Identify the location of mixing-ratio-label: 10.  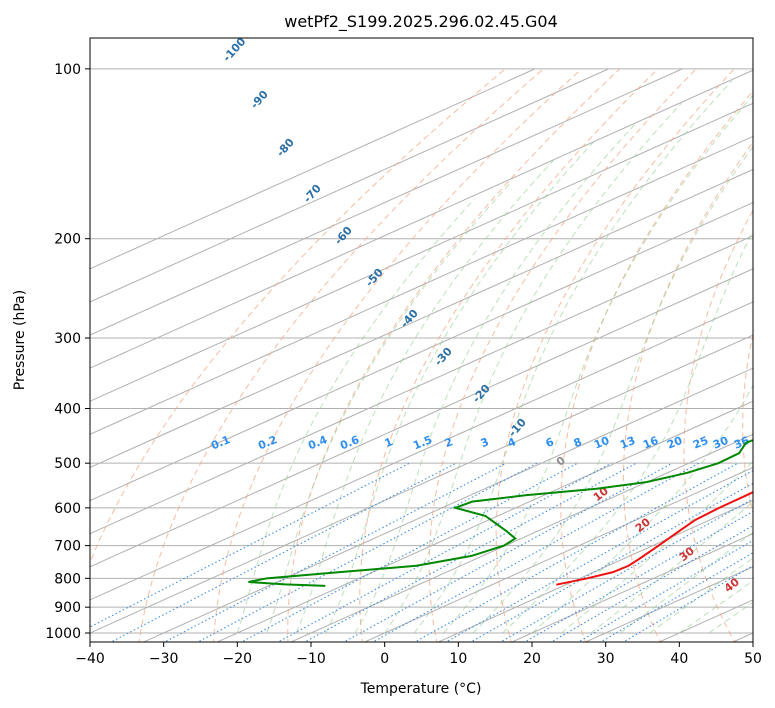
(601, 443).